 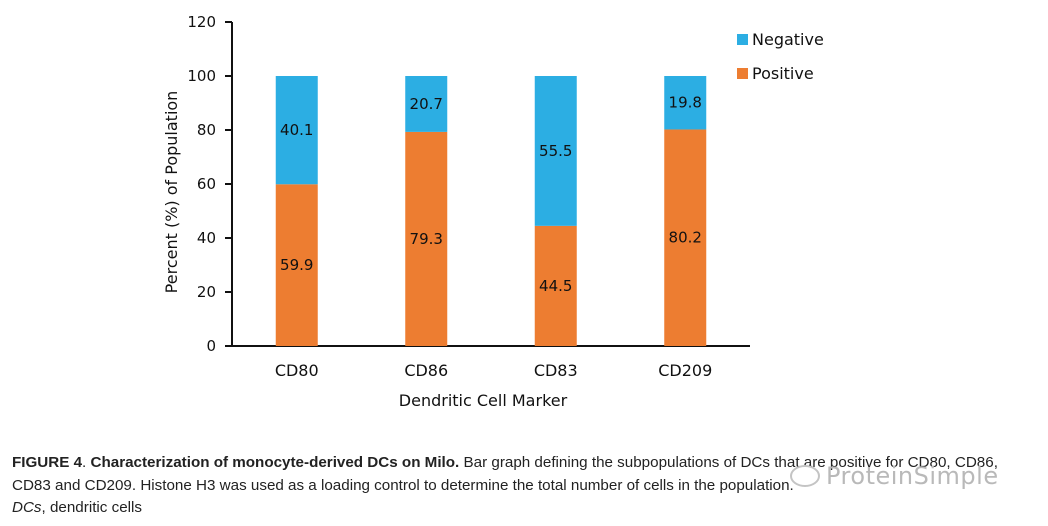 I want to click on y-axis: 0 20 40 60 80 100 120, so click(x=210, y=184).